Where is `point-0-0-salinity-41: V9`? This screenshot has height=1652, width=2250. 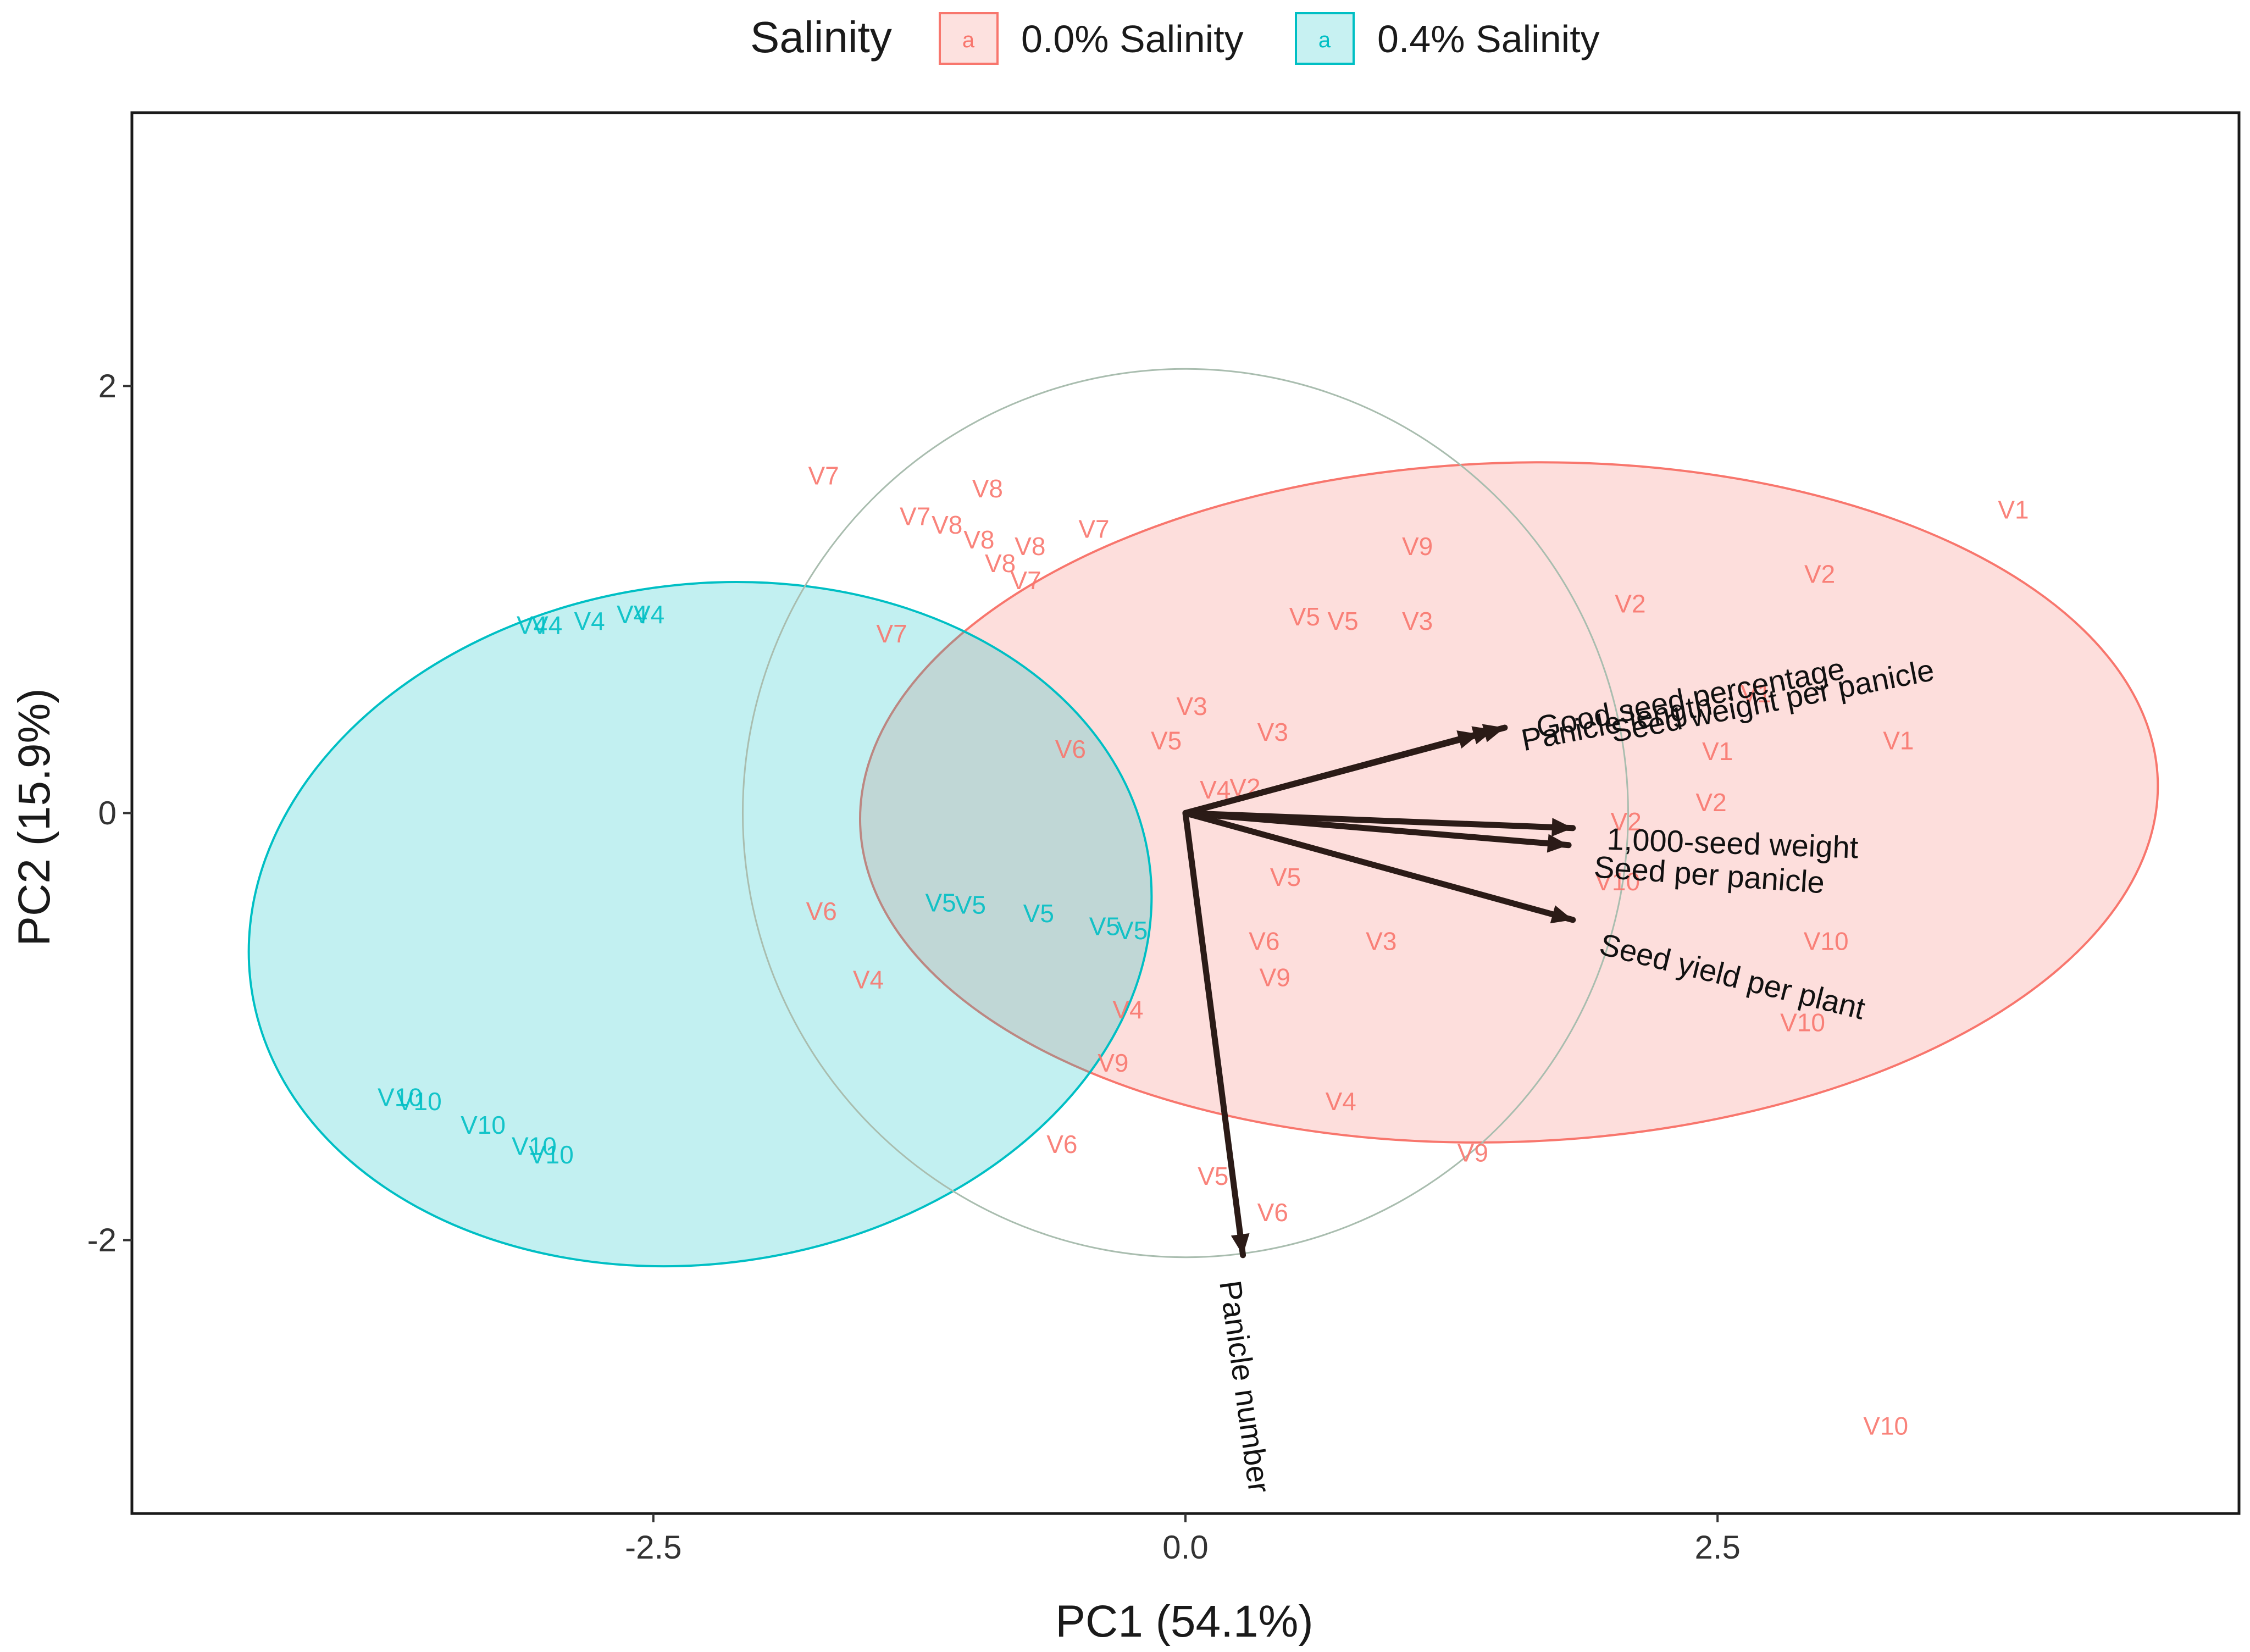
point-0-0-salinity-41: V9 is located at coordinates (1472, 1152).